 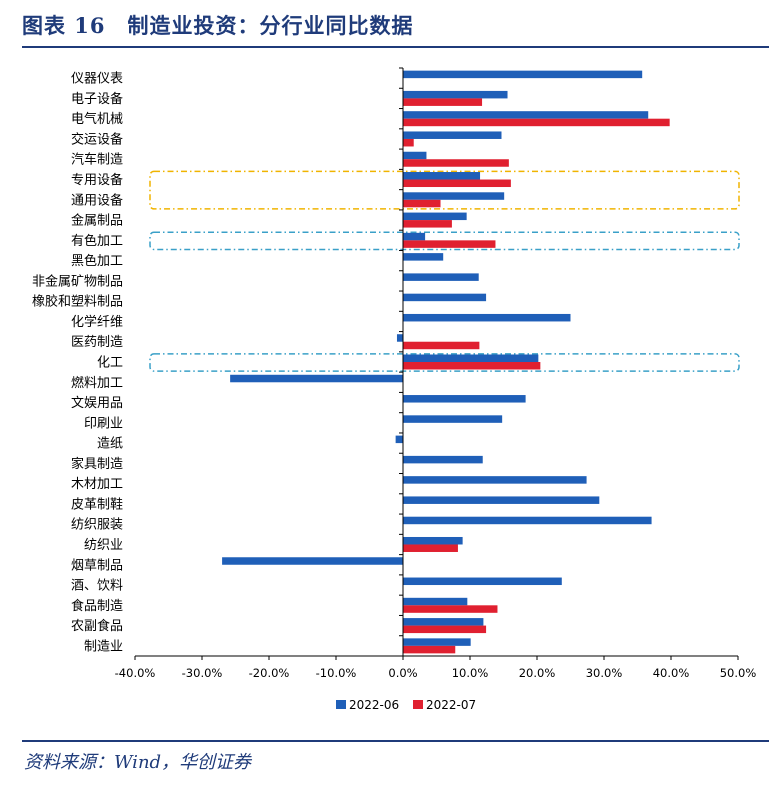 What do you see at coordinates (97, 241) in the screenshot?
I see `category-label: 有色加工` at bounding box center [97, 241].